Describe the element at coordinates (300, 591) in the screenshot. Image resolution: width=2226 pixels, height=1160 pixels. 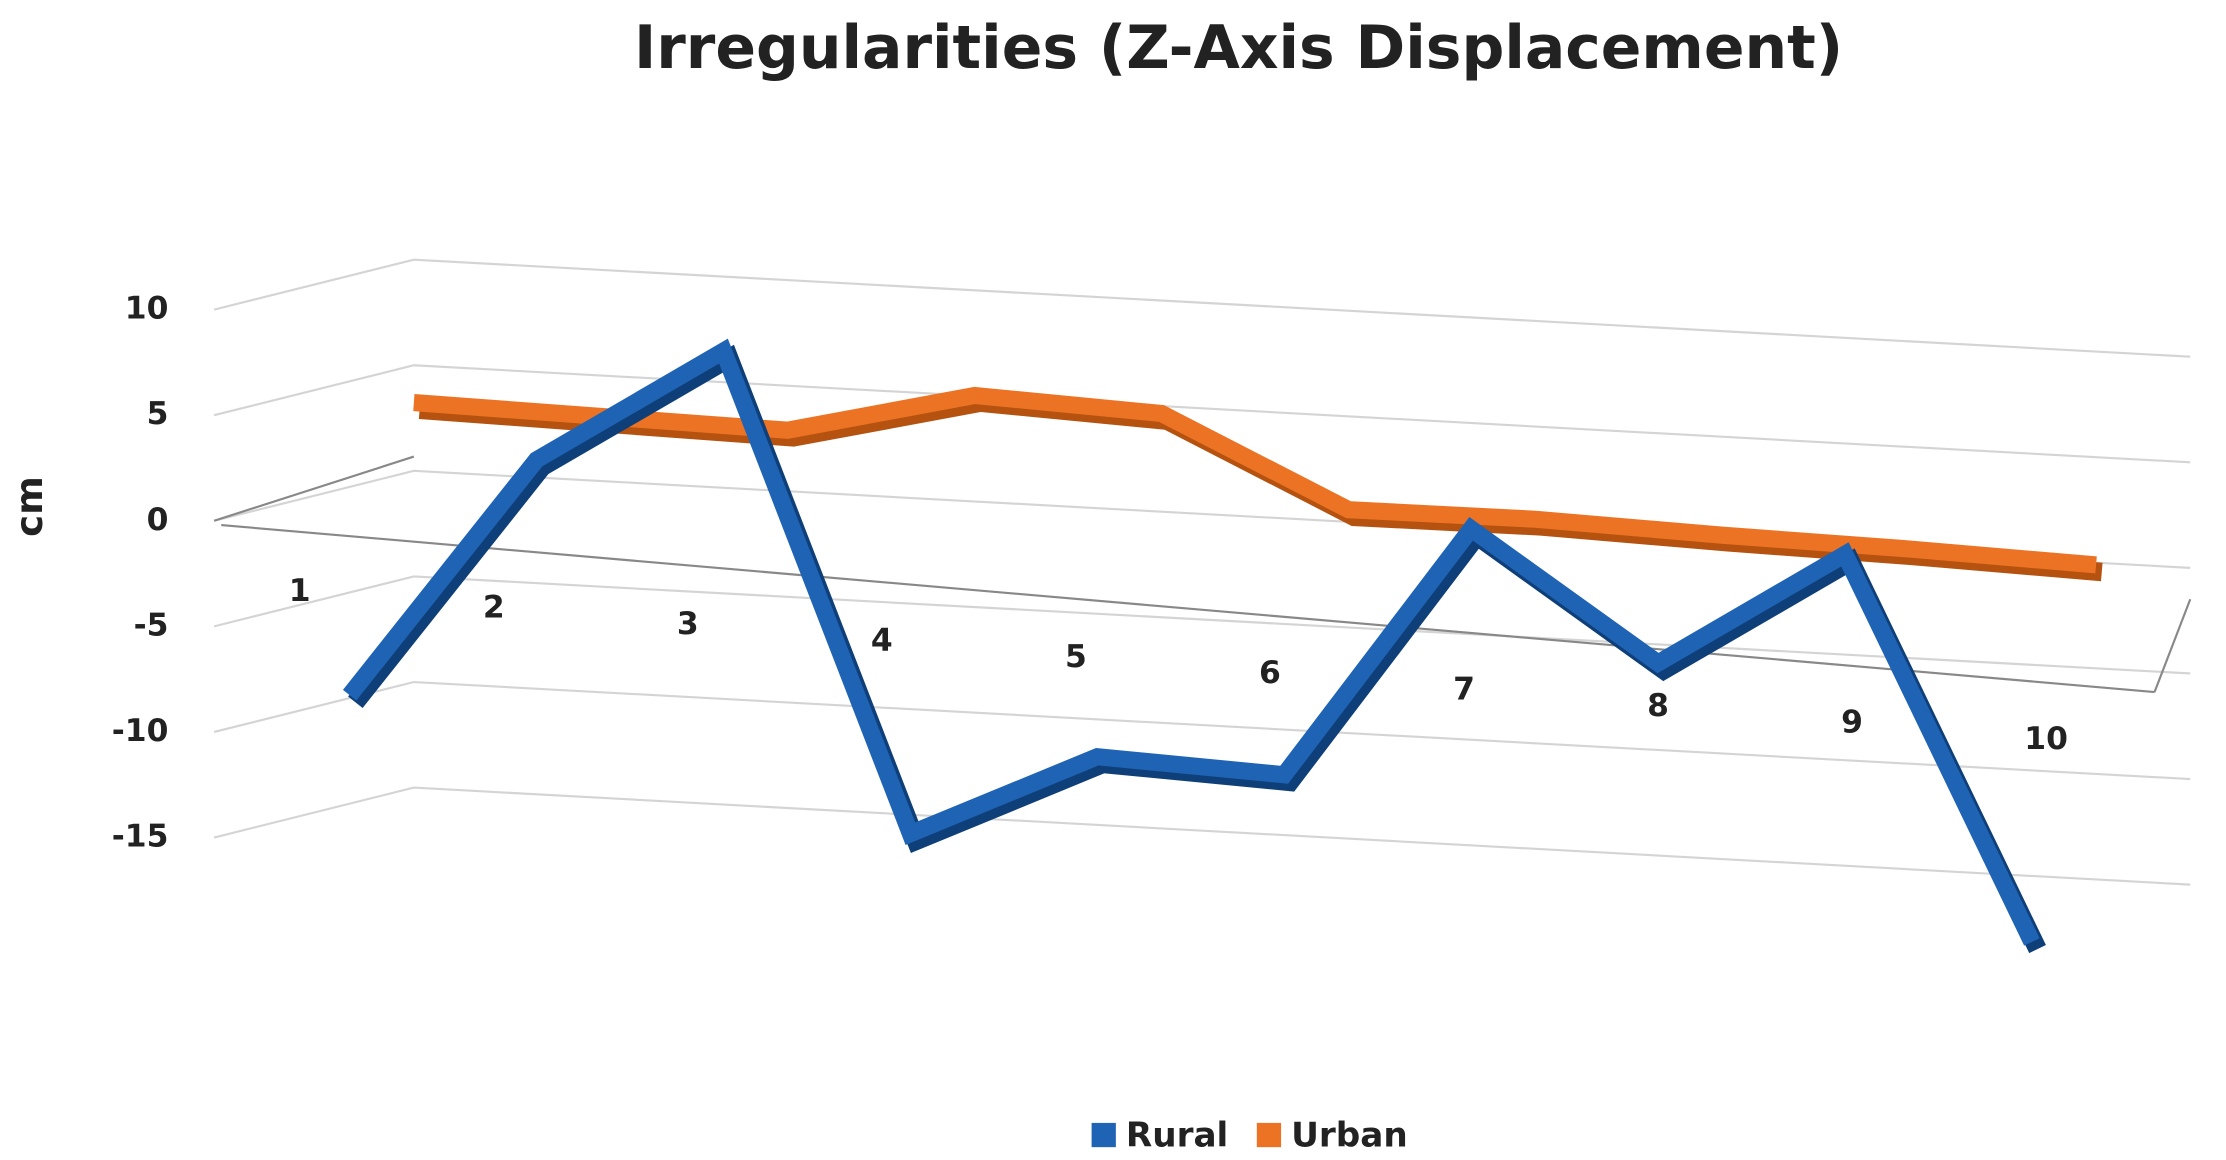
I see `x-tick-label: 1` at that location.